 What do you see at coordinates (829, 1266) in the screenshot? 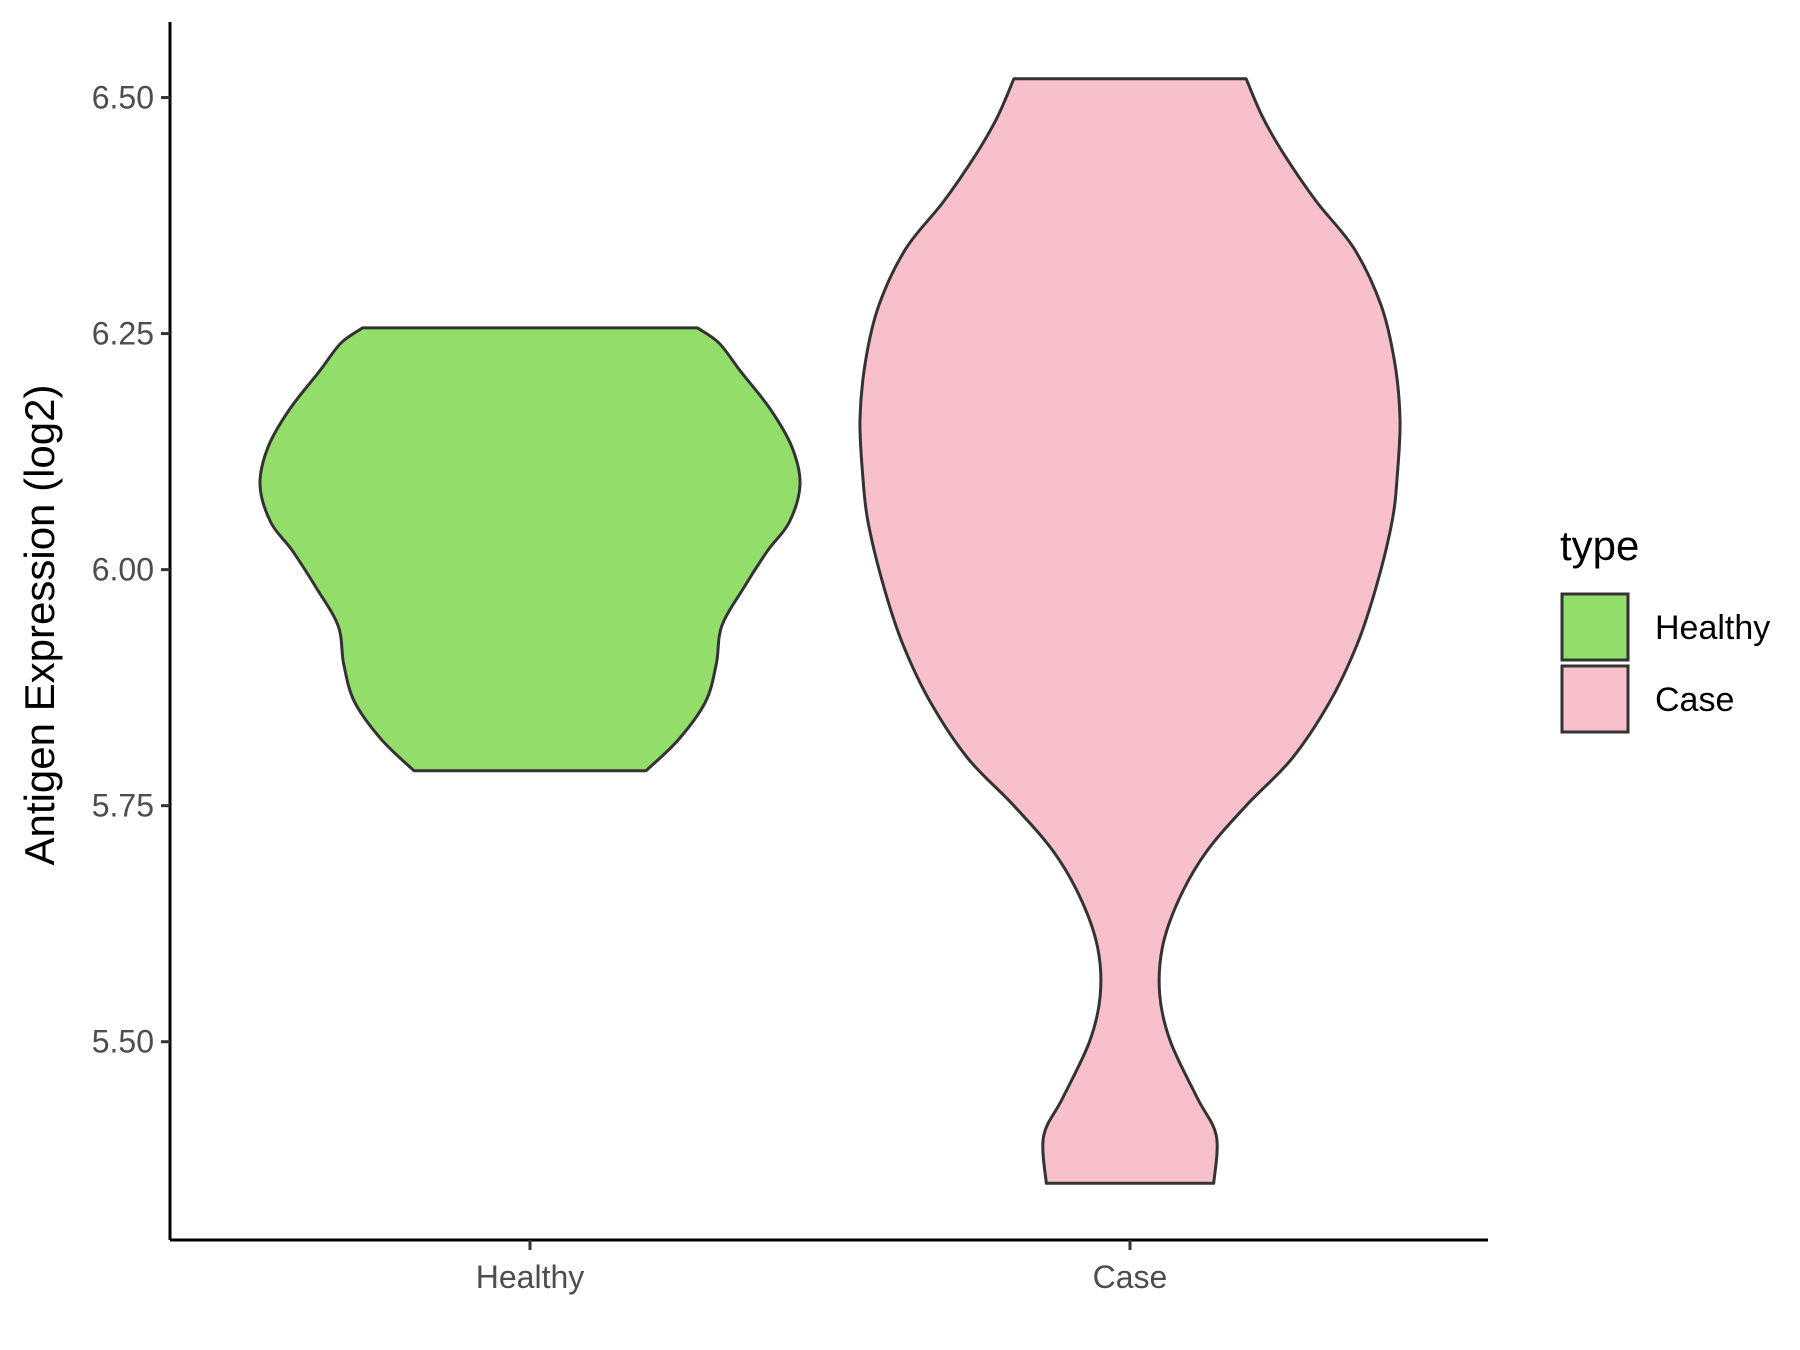
I see `x-axis: Healthy Case` at bounding box center [829, 1266].